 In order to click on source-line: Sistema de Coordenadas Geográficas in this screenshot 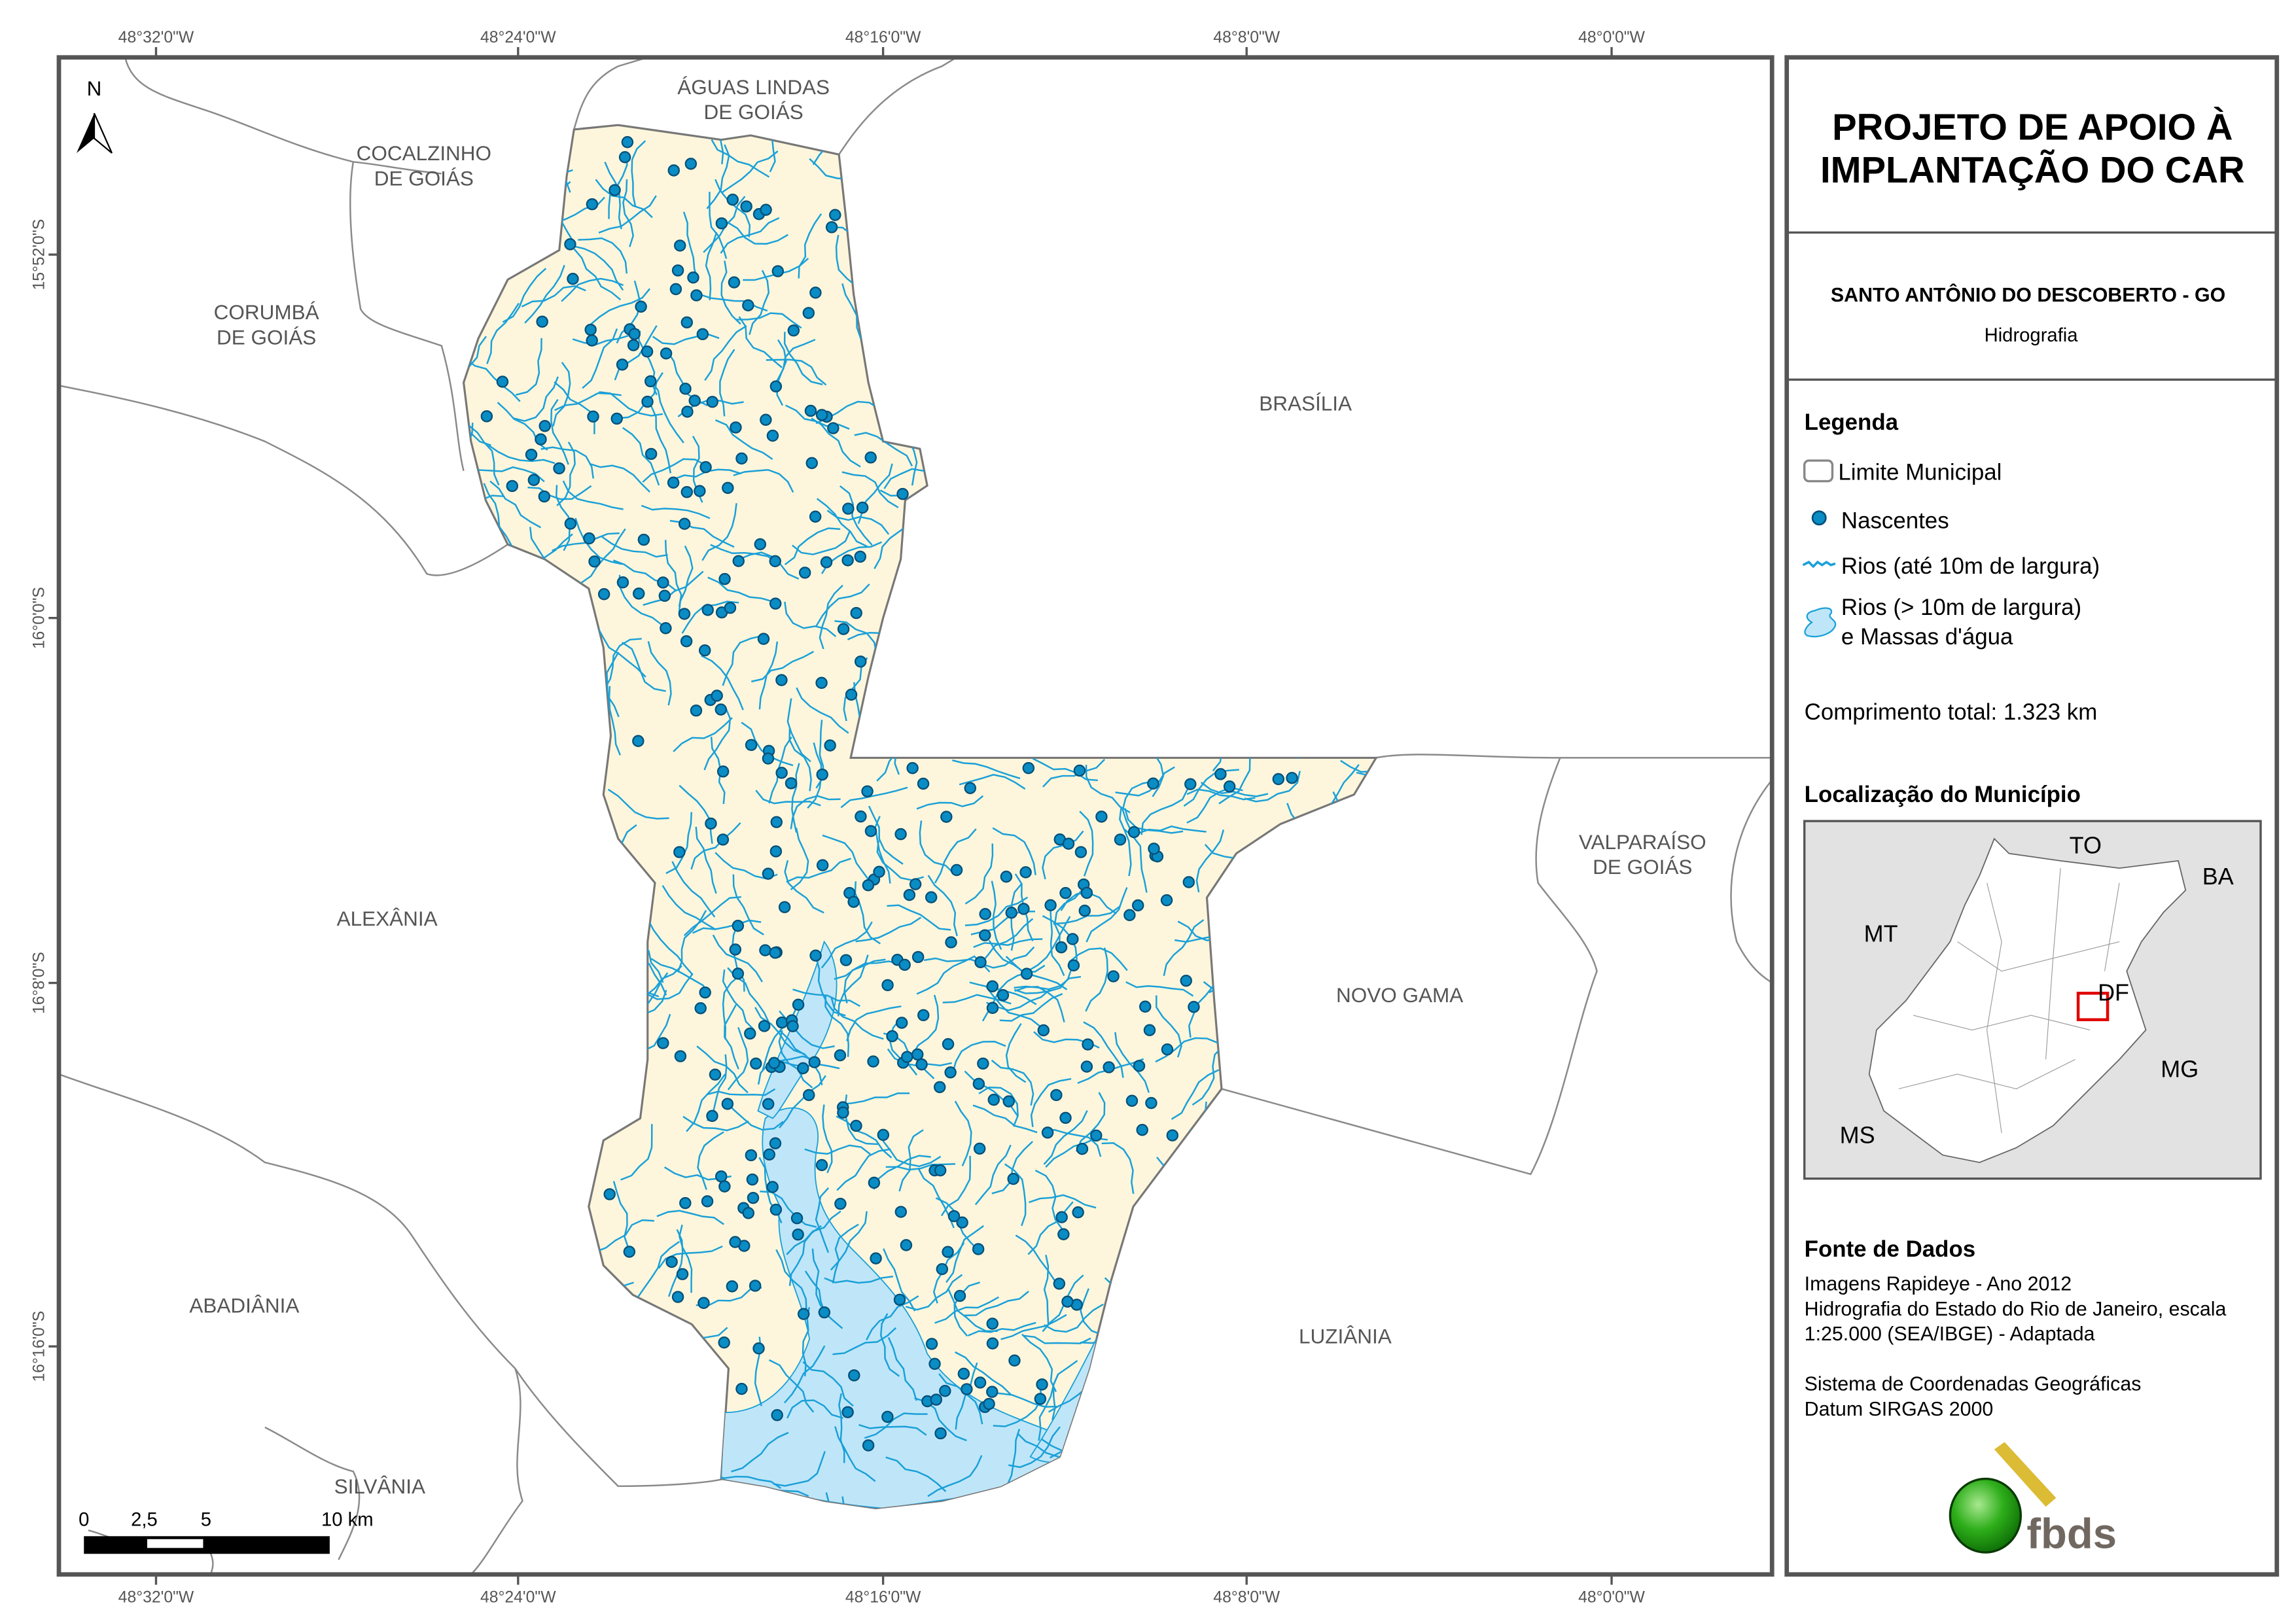, I will do `click(1974, 1385)`.